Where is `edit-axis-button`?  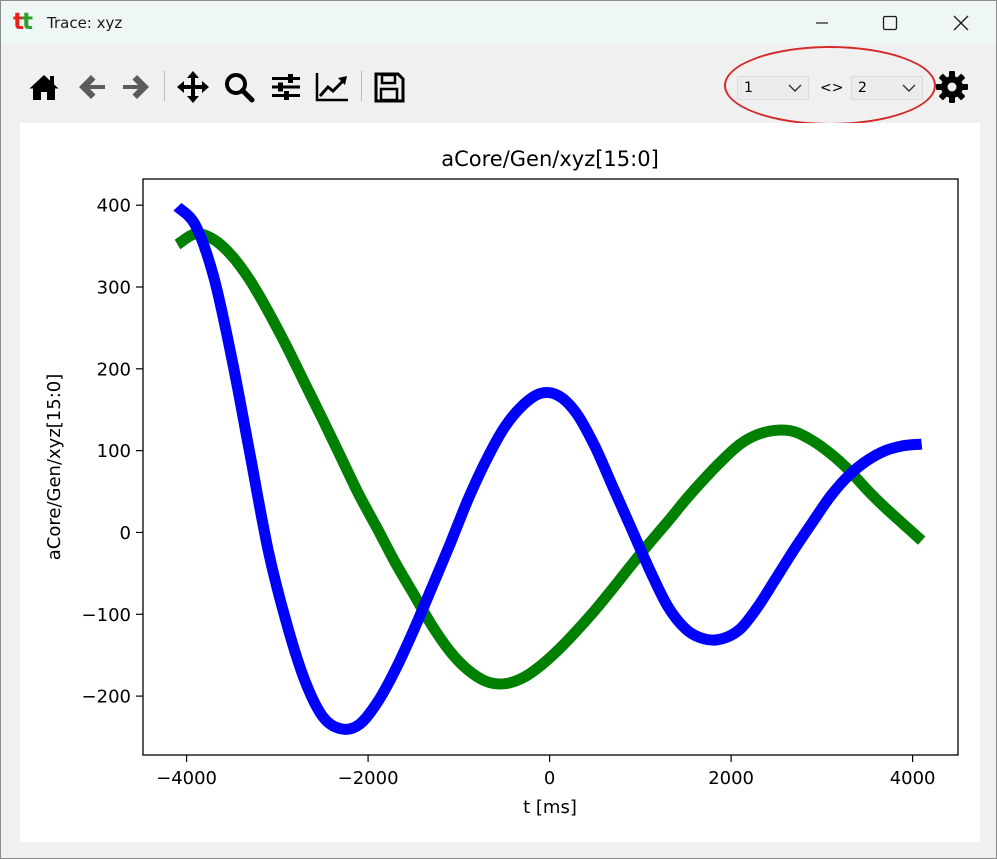
edit-axis-button is located at coordinates (332, 87).